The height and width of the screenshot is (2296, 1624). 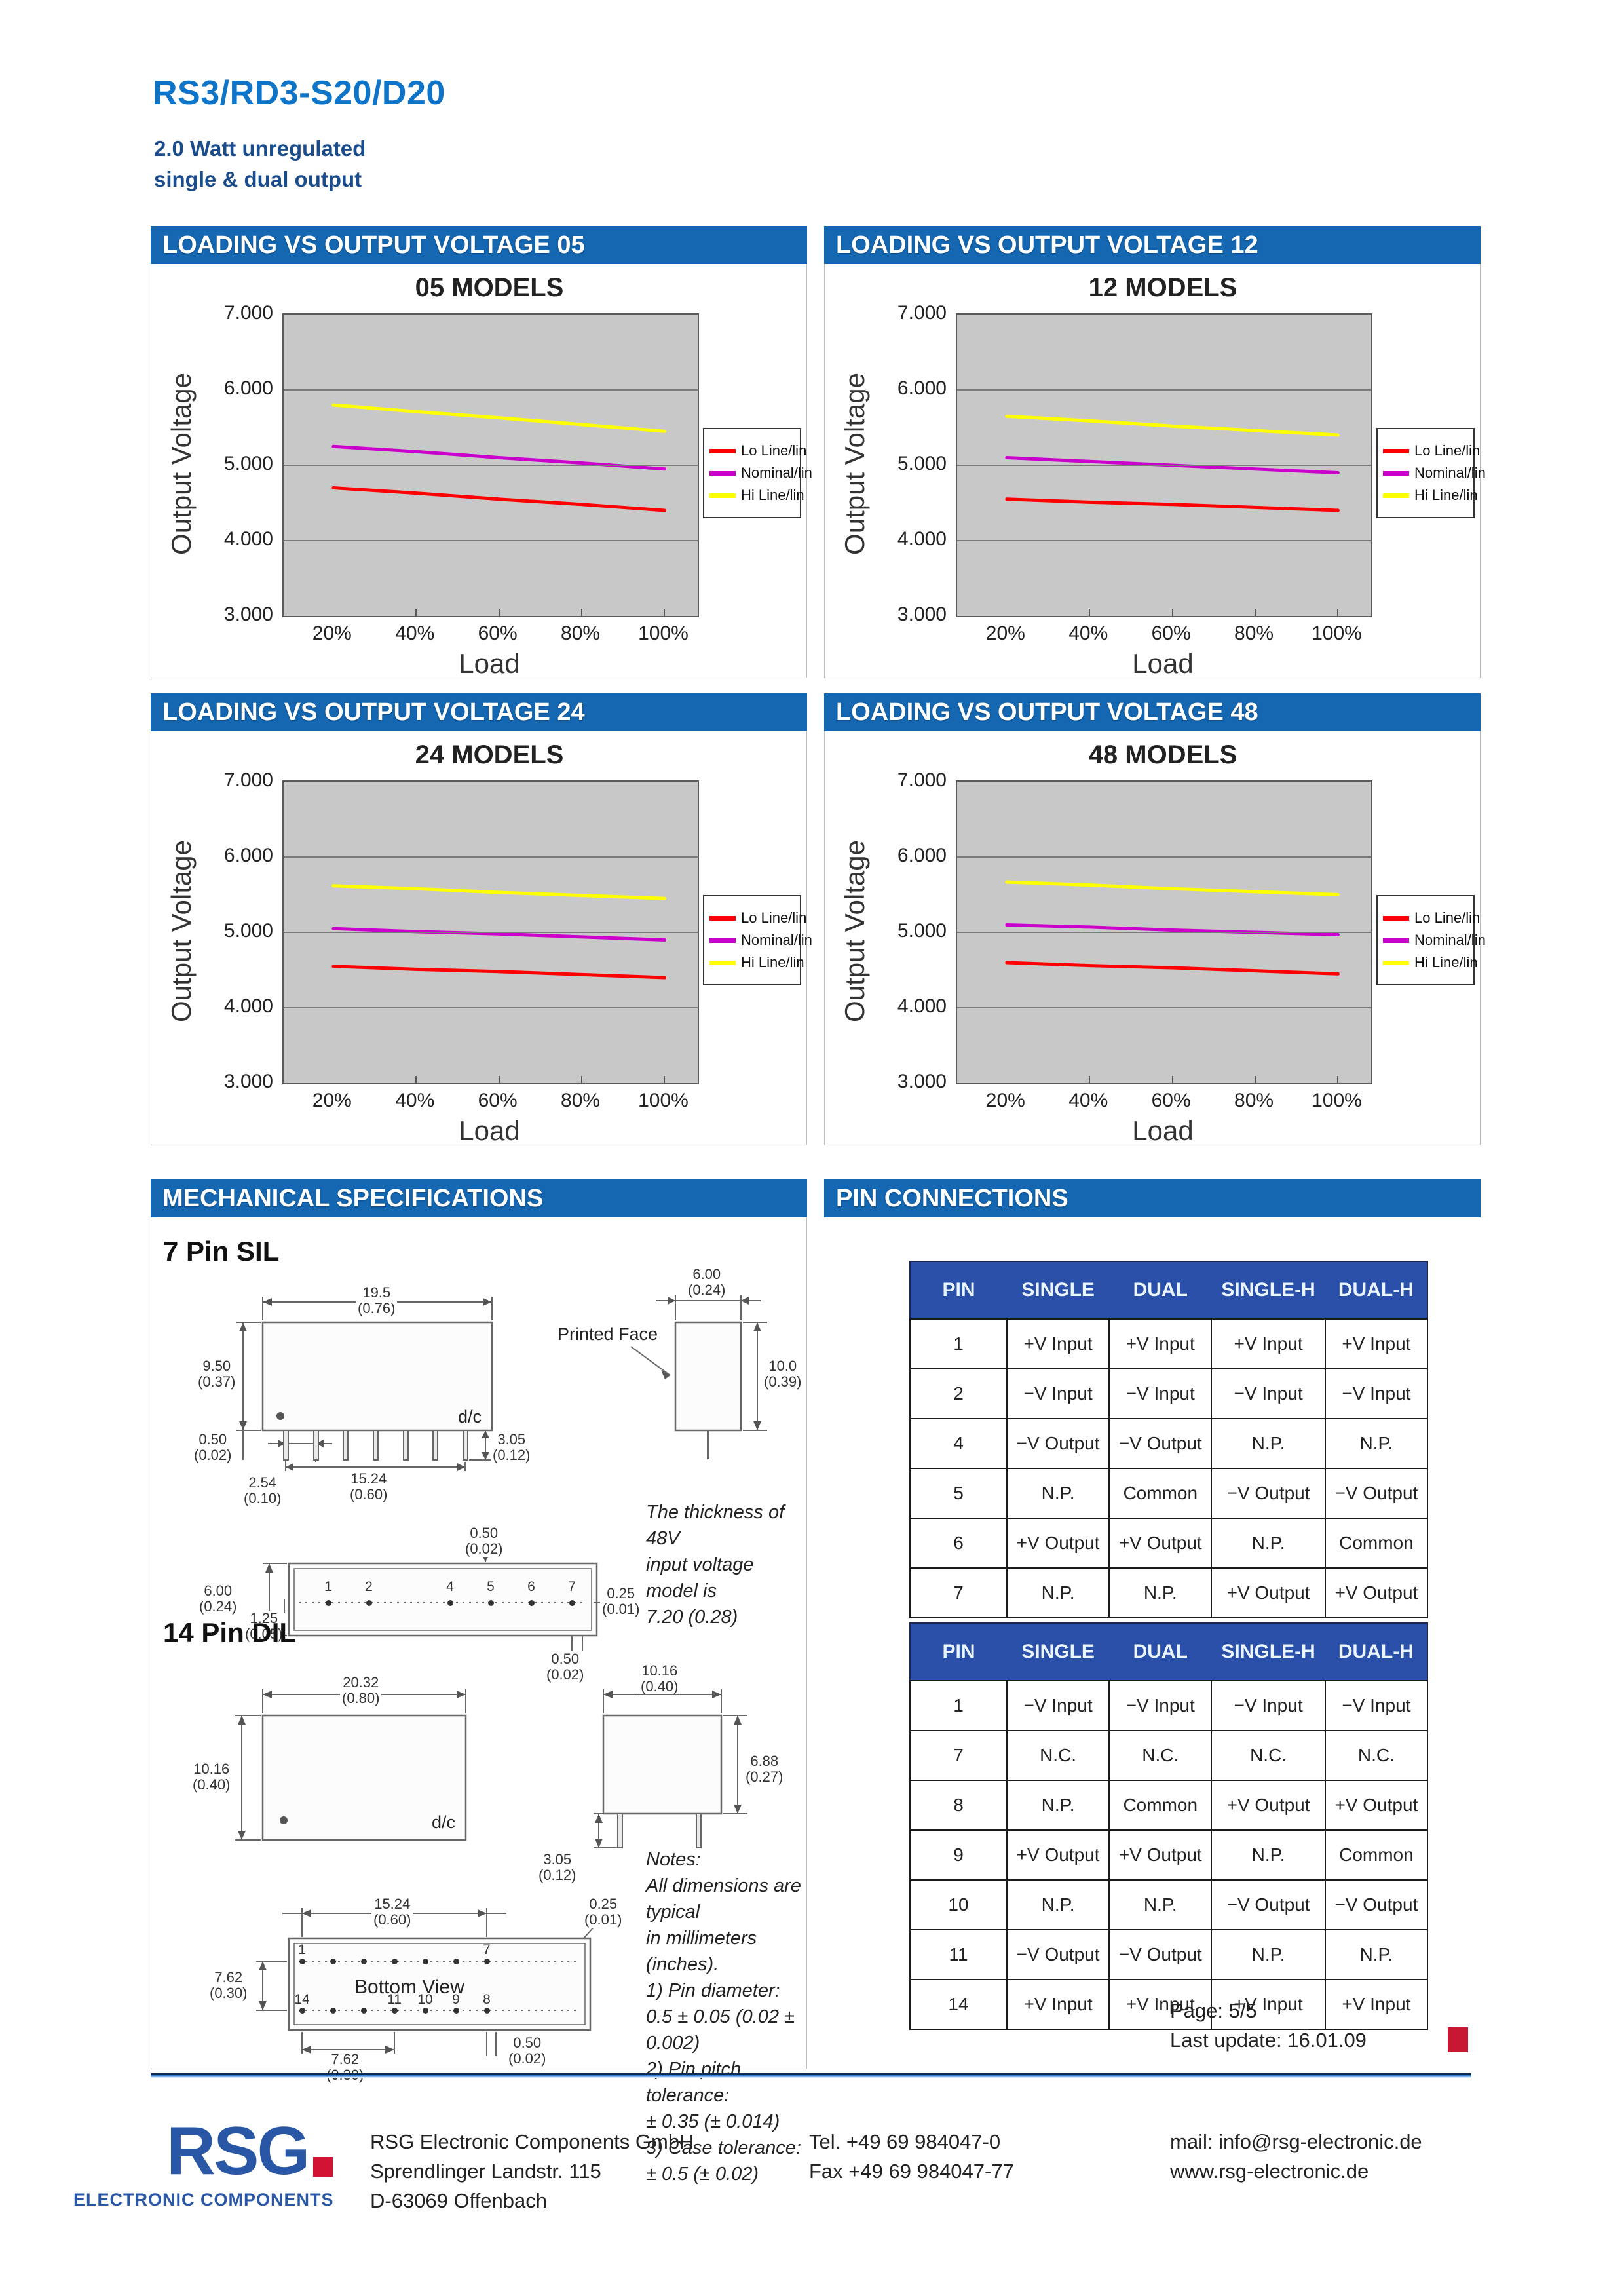 I want to click on mech-note-line: 1) Pin diameter:, so click(x=713, y=1990).